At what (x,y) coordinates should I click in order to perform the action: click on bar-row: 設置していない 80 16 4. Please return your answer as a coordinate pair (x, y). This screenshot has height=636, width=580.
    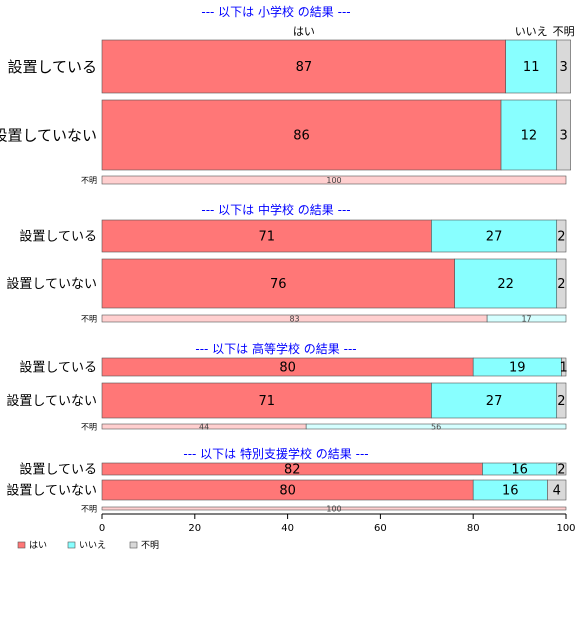
    Looking at the image, I should click on (286, 490).